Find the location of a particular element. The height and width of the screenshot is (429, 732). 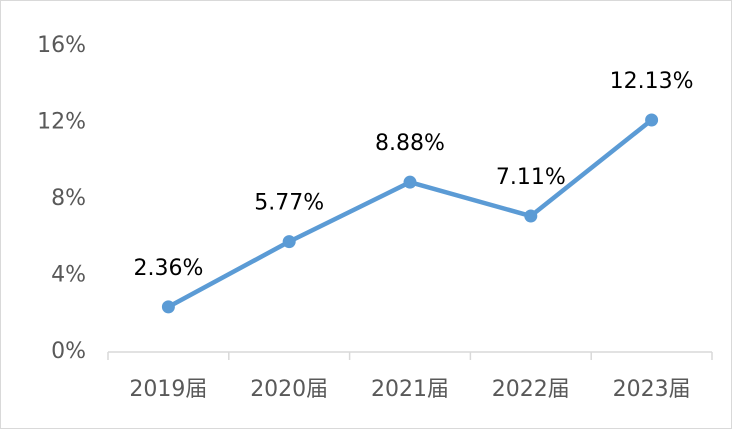

data-label: 7.11% is located at coordinates (531, 177).